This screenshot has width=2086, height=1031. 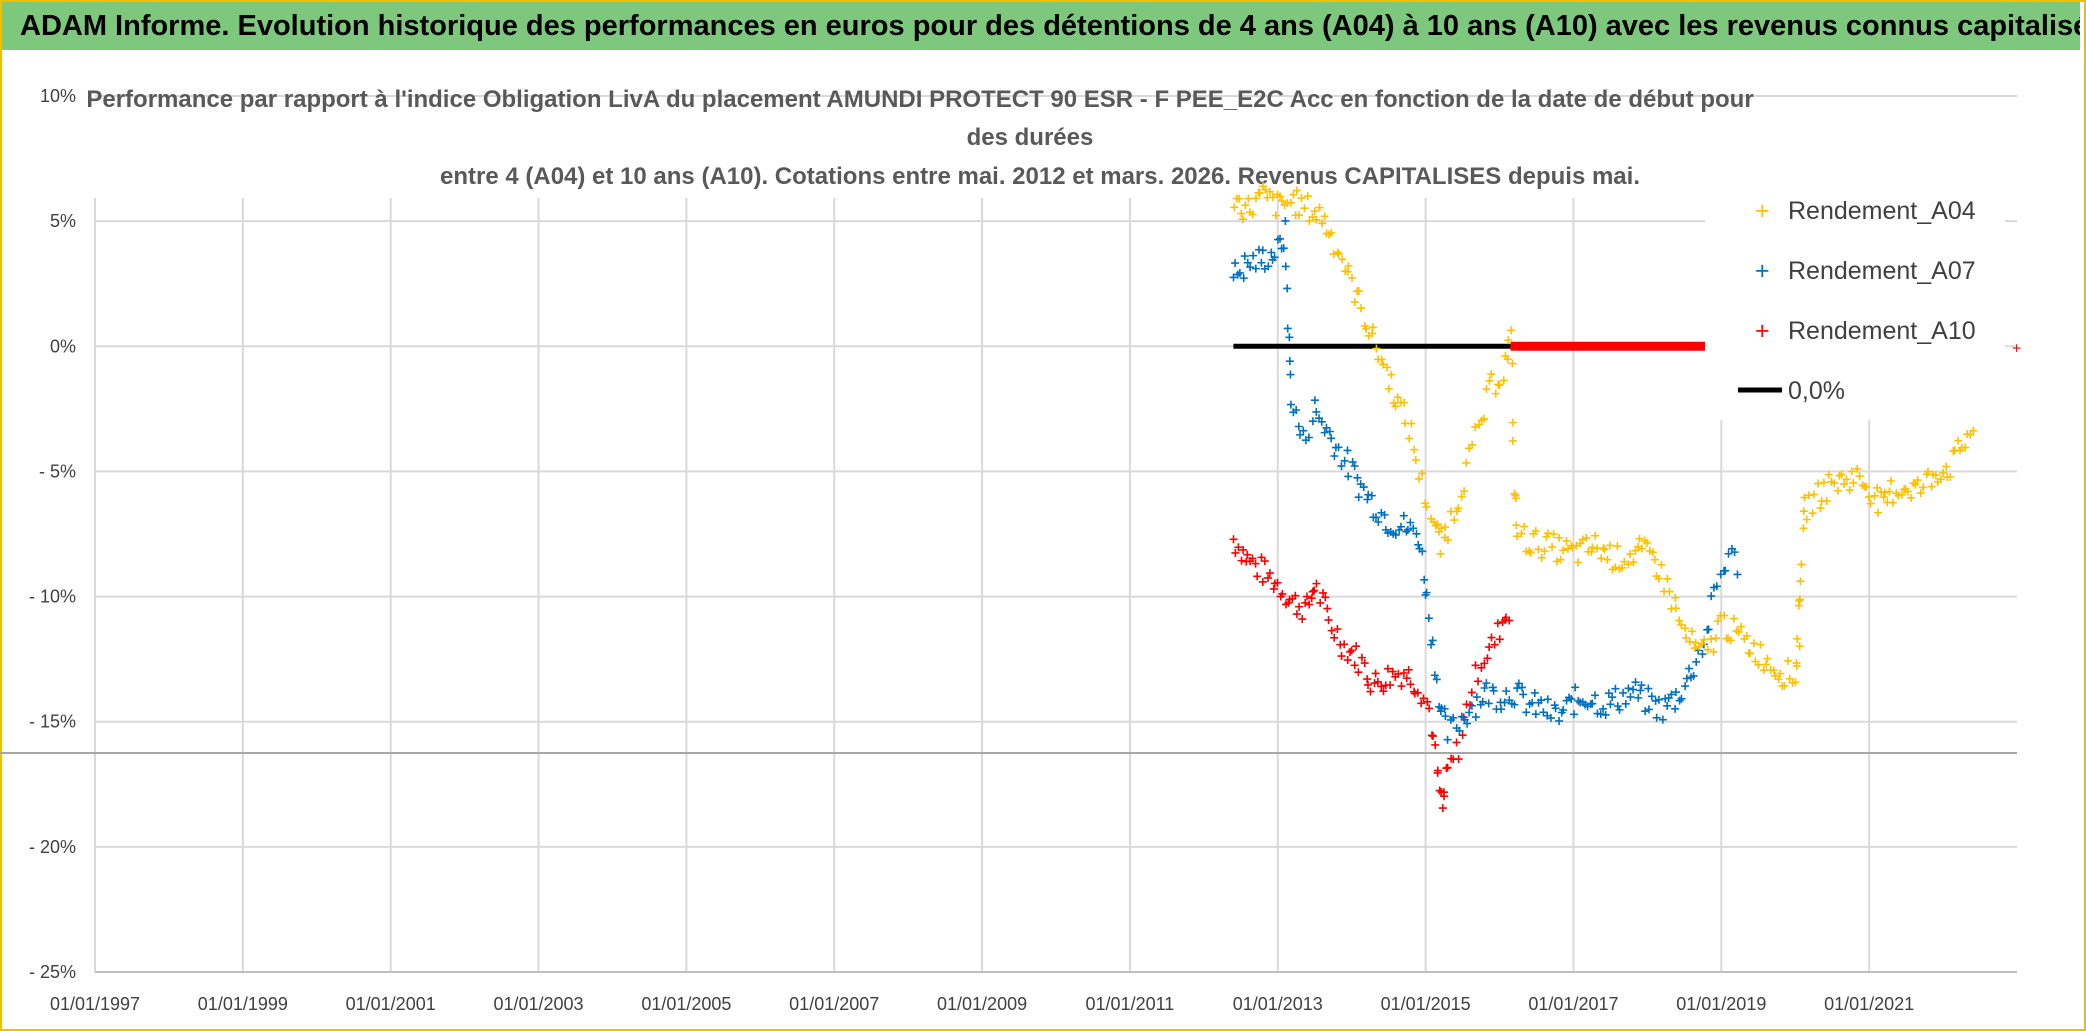 What do you see at coordinates (1816, 391) in the screenshot?
I see `legend-label-zero: 0,0%` at bounding box center [1816, 391].